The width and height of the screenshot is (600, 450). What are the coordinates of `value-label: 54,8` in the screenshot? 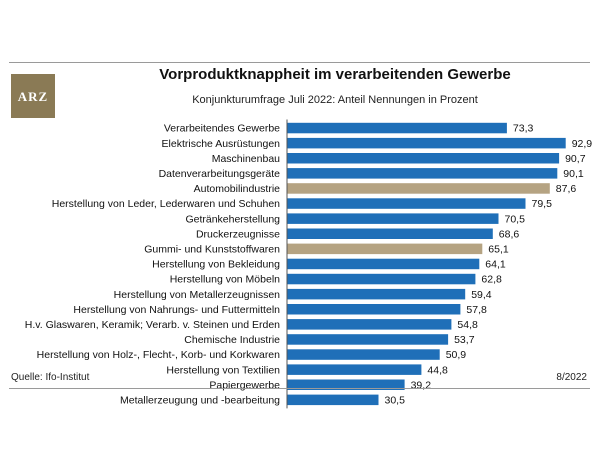 It's located at (467, 325).